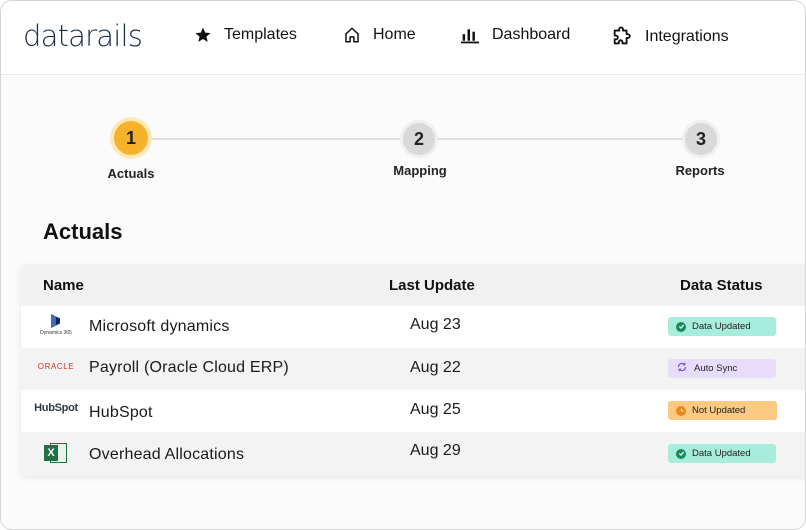 Image resolution: width=806 pixels, height=530 pixels. I want to click on nav-integrations: Integrations, so click(670, 37).